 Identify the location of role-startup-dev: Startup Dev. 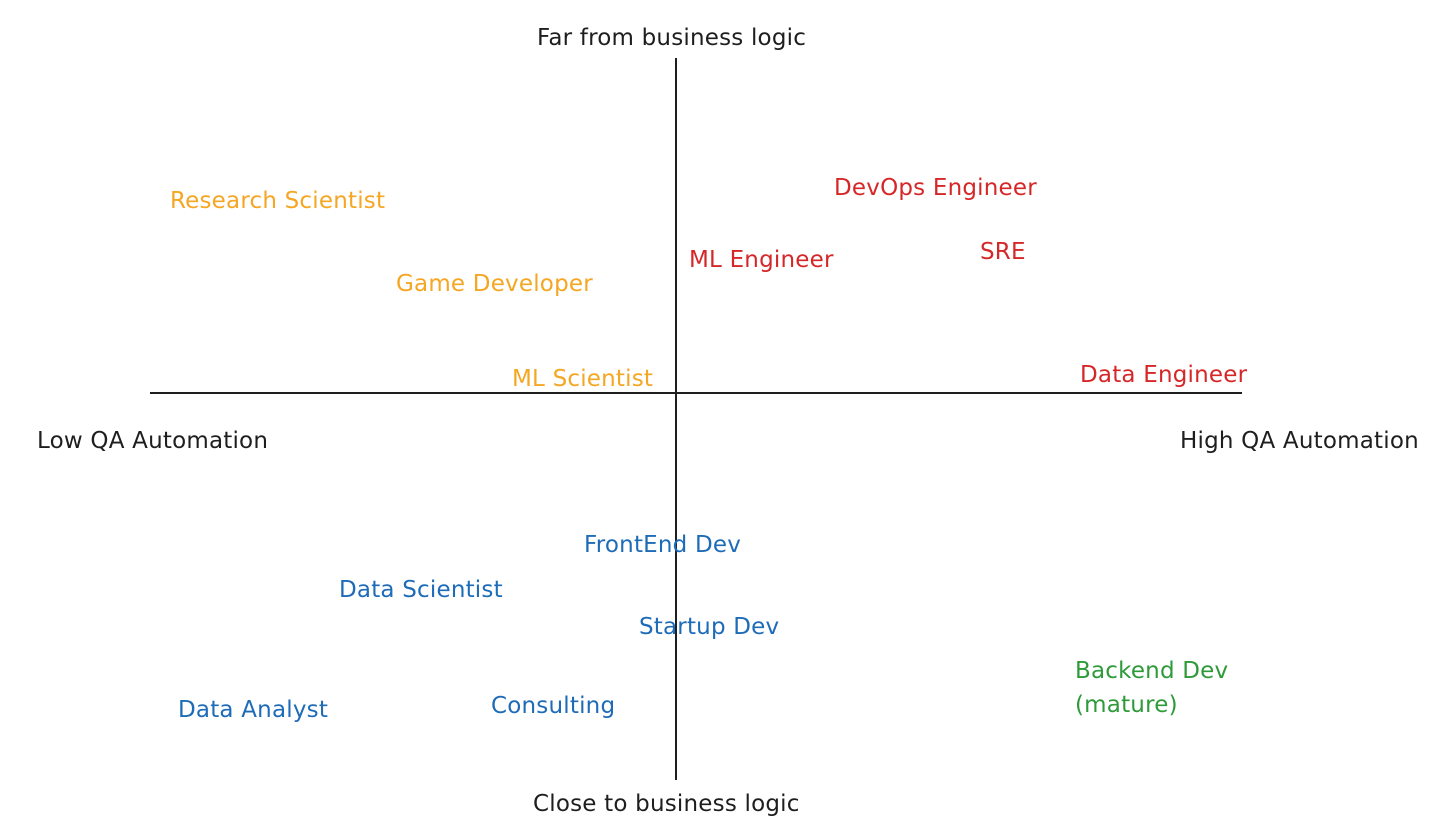
(709, 627).